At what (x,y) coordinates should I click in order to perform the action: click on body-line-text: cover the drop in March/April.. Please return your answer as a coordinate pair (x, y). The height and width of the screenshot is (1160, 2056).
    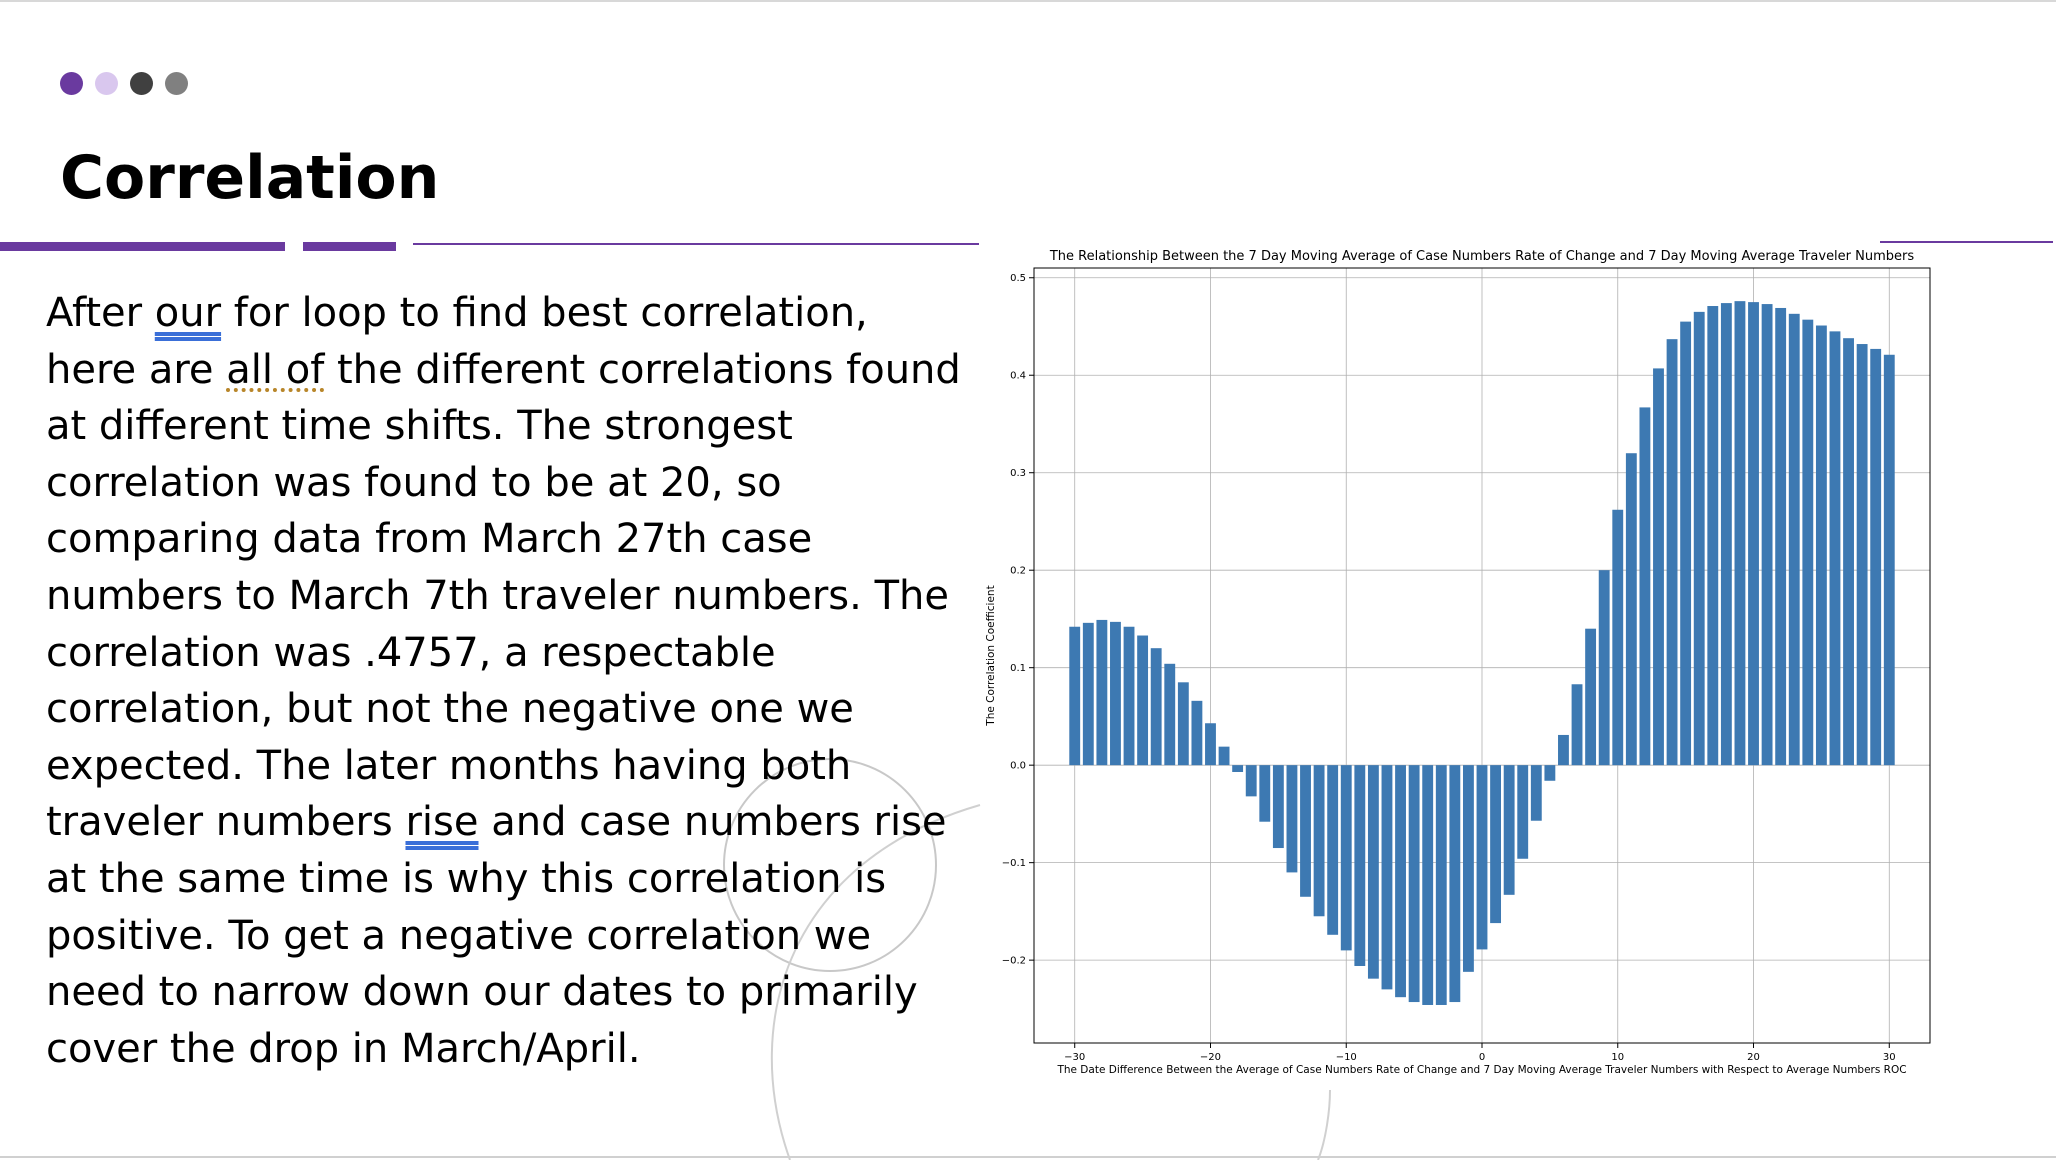
    Looking at the image, I should click on (343, 1048).